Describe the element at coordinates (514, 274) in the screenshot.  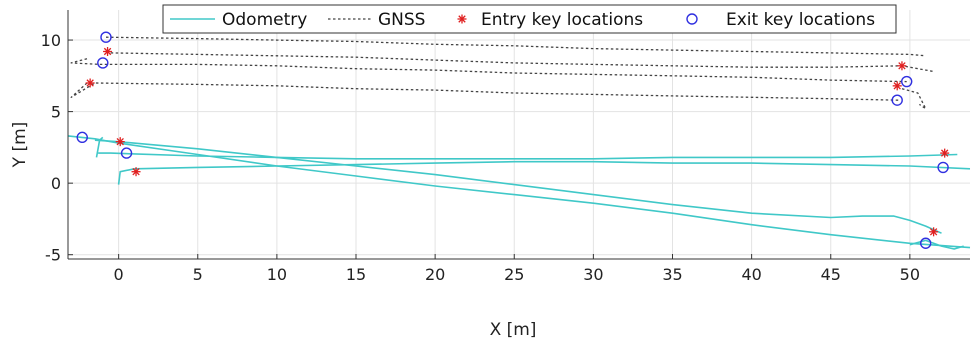
I see `x-tick-label: 25` at that location.